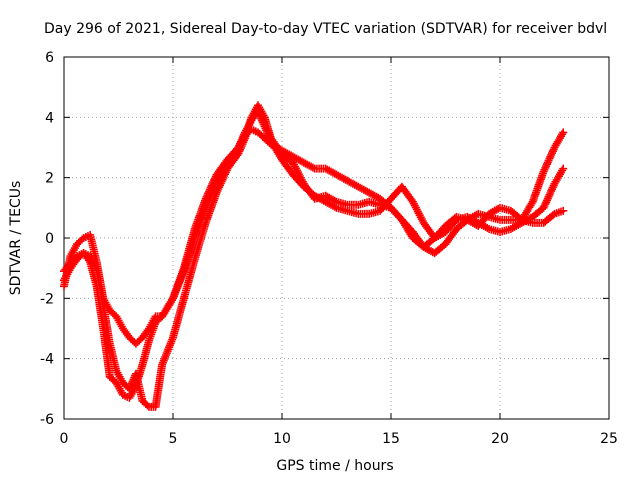 The height and width of the screenshot is (480, 640). What do you see at coordinates (391, 439) in the screenshot?
I see `x-tick-label: 15` at bounding box center [391, 439].